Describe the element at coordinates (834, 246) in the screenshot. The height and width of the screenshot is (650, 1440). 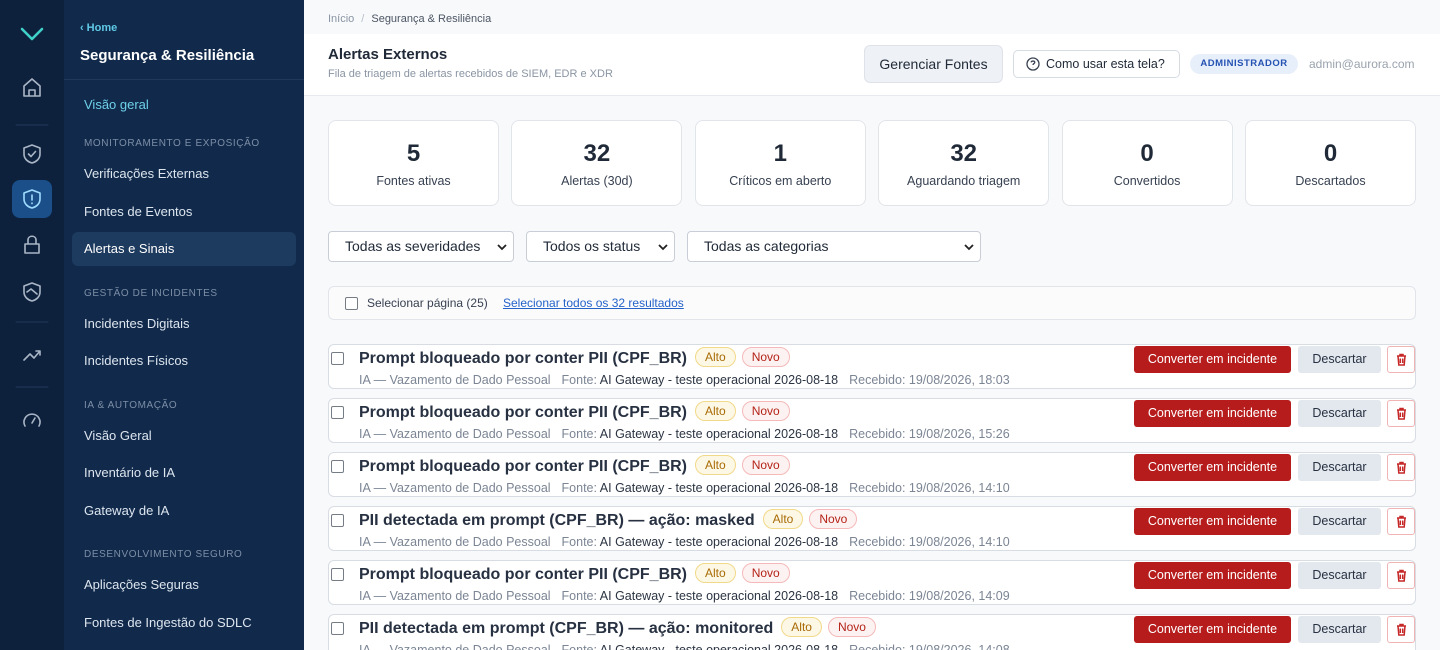
I see `filter-select: Todas as categorias` at that location.